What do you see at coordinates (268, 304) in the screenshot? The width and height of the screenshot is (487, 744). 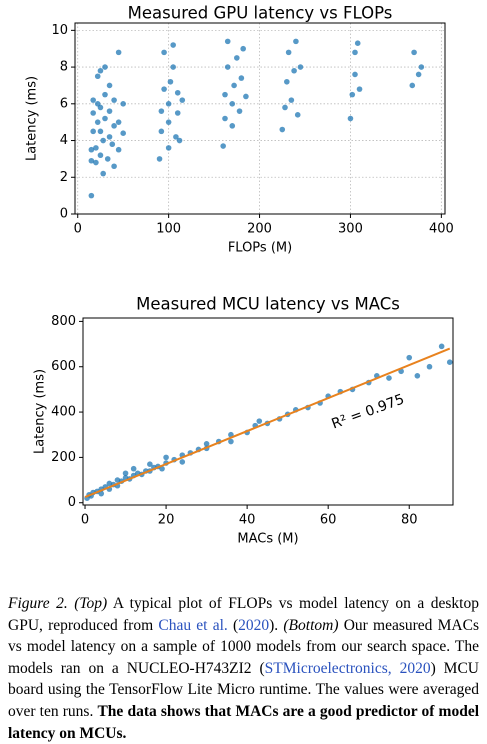 I see `chart-title: Measured MCU latency vs MACs` at bounding box center [268, 304].